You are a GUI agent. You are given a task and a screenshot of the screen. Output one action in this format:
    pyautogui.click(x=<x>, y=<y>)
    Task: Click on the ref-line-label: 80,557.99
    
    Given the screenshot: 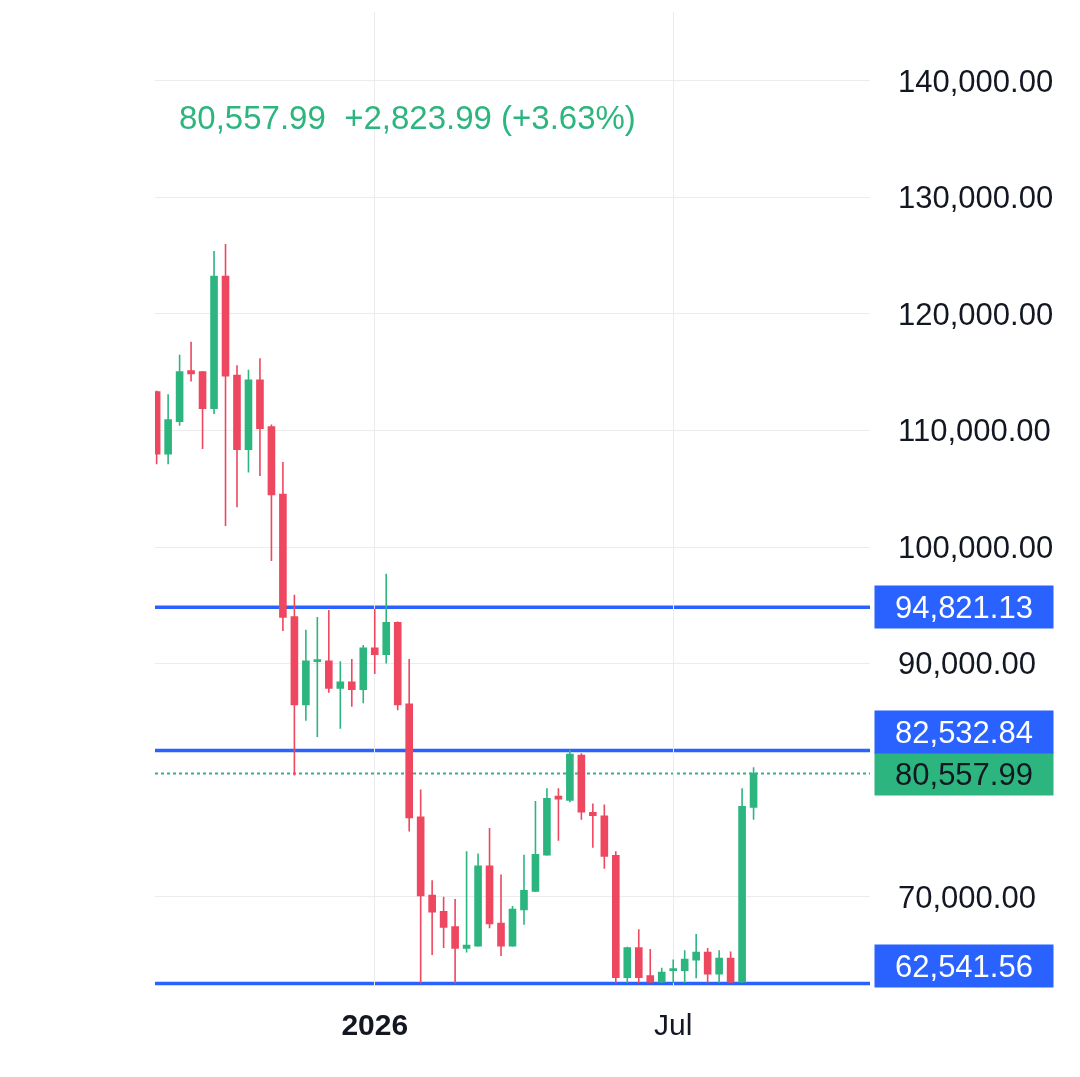 What is the action you would take?
    pyautogui.click(x=964, y=774)
    